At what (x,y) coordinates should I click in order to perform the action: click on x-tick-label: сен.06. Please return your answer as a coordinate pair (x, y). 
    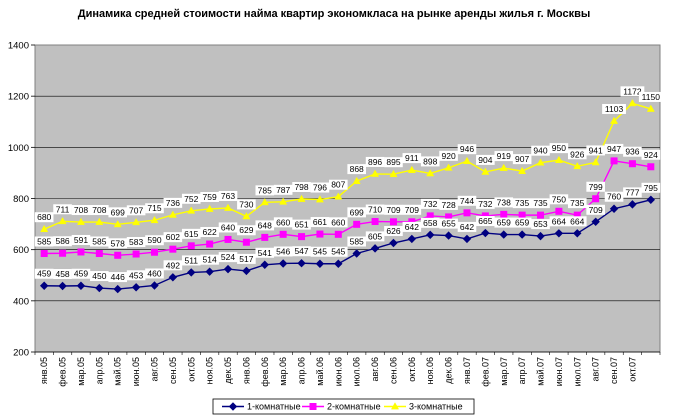
    Looking at the image, I should click on (393, 370).